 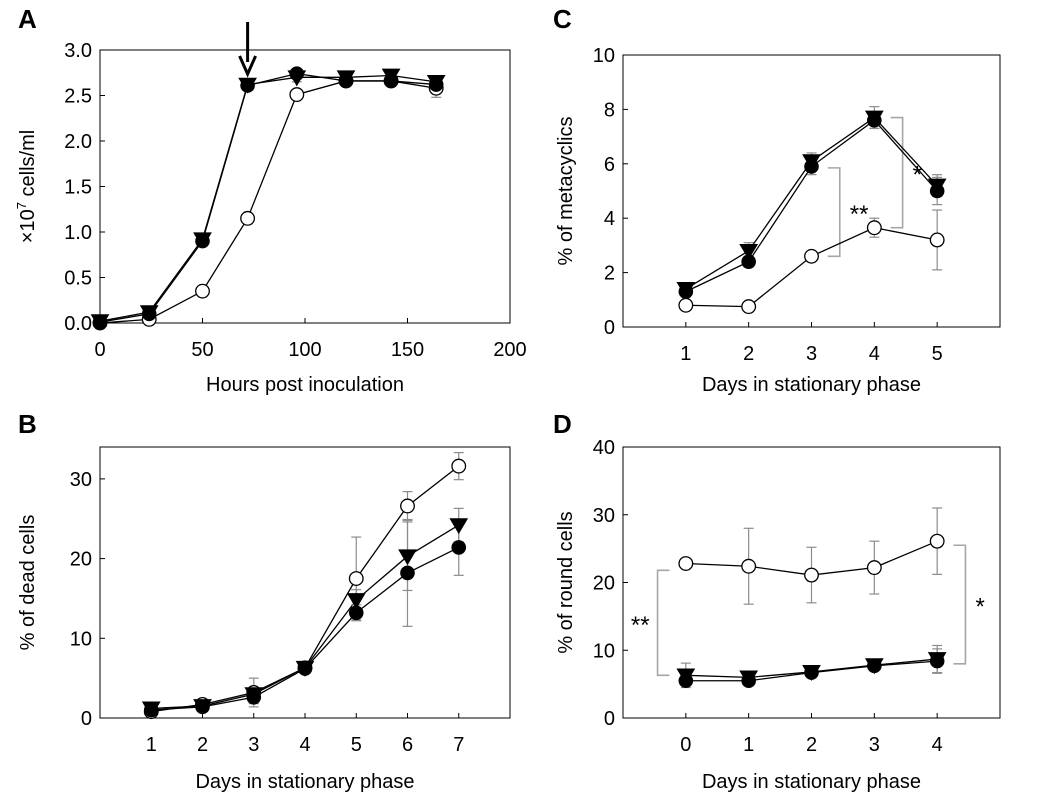 What do you see at coordinates (562, 19) in the screenshot?
I see `panel-label: C` at bounding box center [562, 19].